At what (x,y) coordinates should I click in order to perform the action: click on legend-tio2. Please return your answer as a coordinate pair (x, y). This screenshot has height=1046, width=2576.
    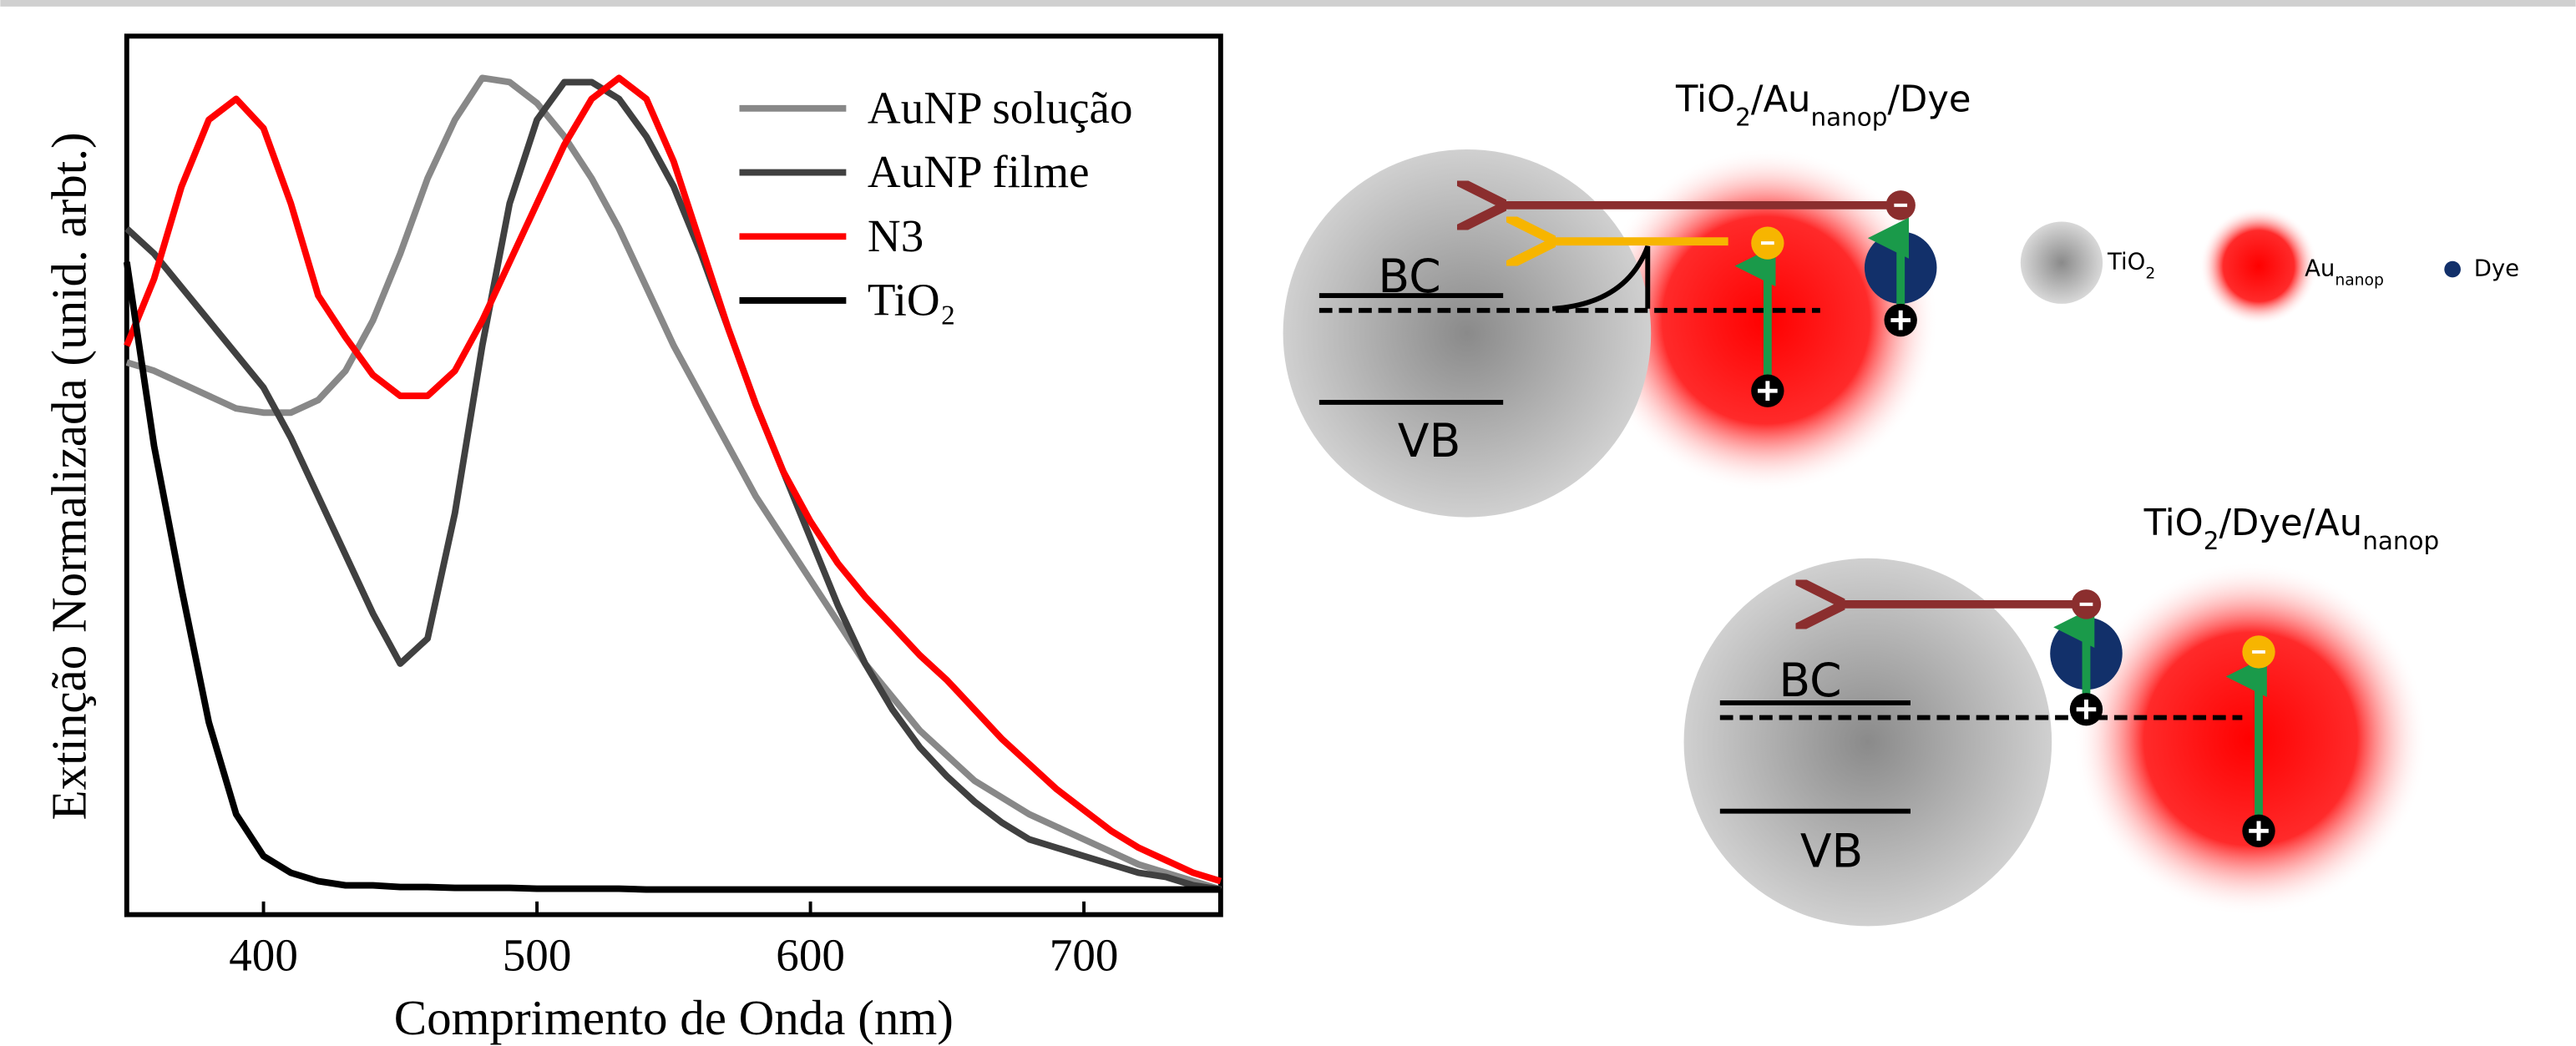
    Looking at the image, I should click on (2061, 262).